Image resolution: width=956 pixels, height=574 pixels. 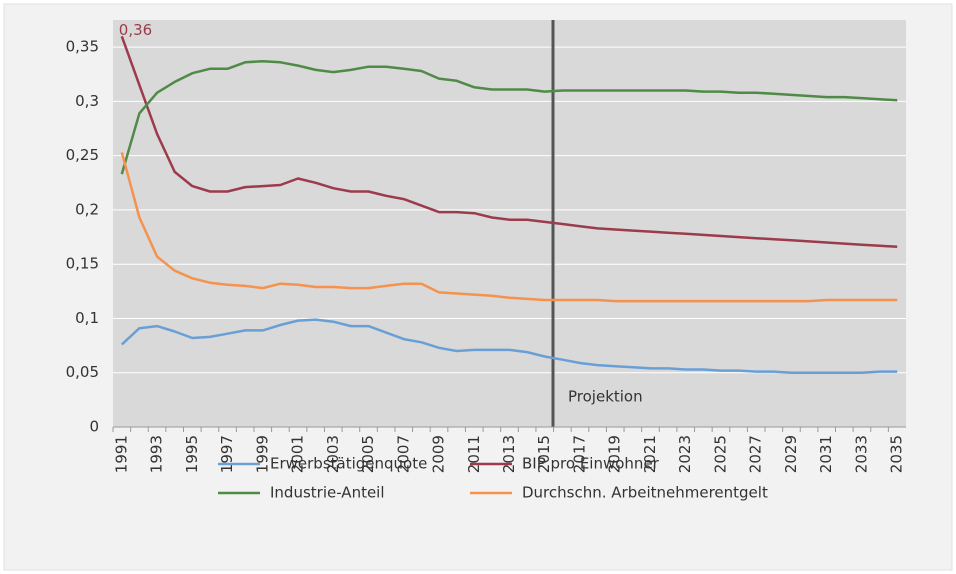 What do you see at coordinates (121, 454) in the screenshot?
I see `x-tick-label: 1991` at bounding box center [121, 454].